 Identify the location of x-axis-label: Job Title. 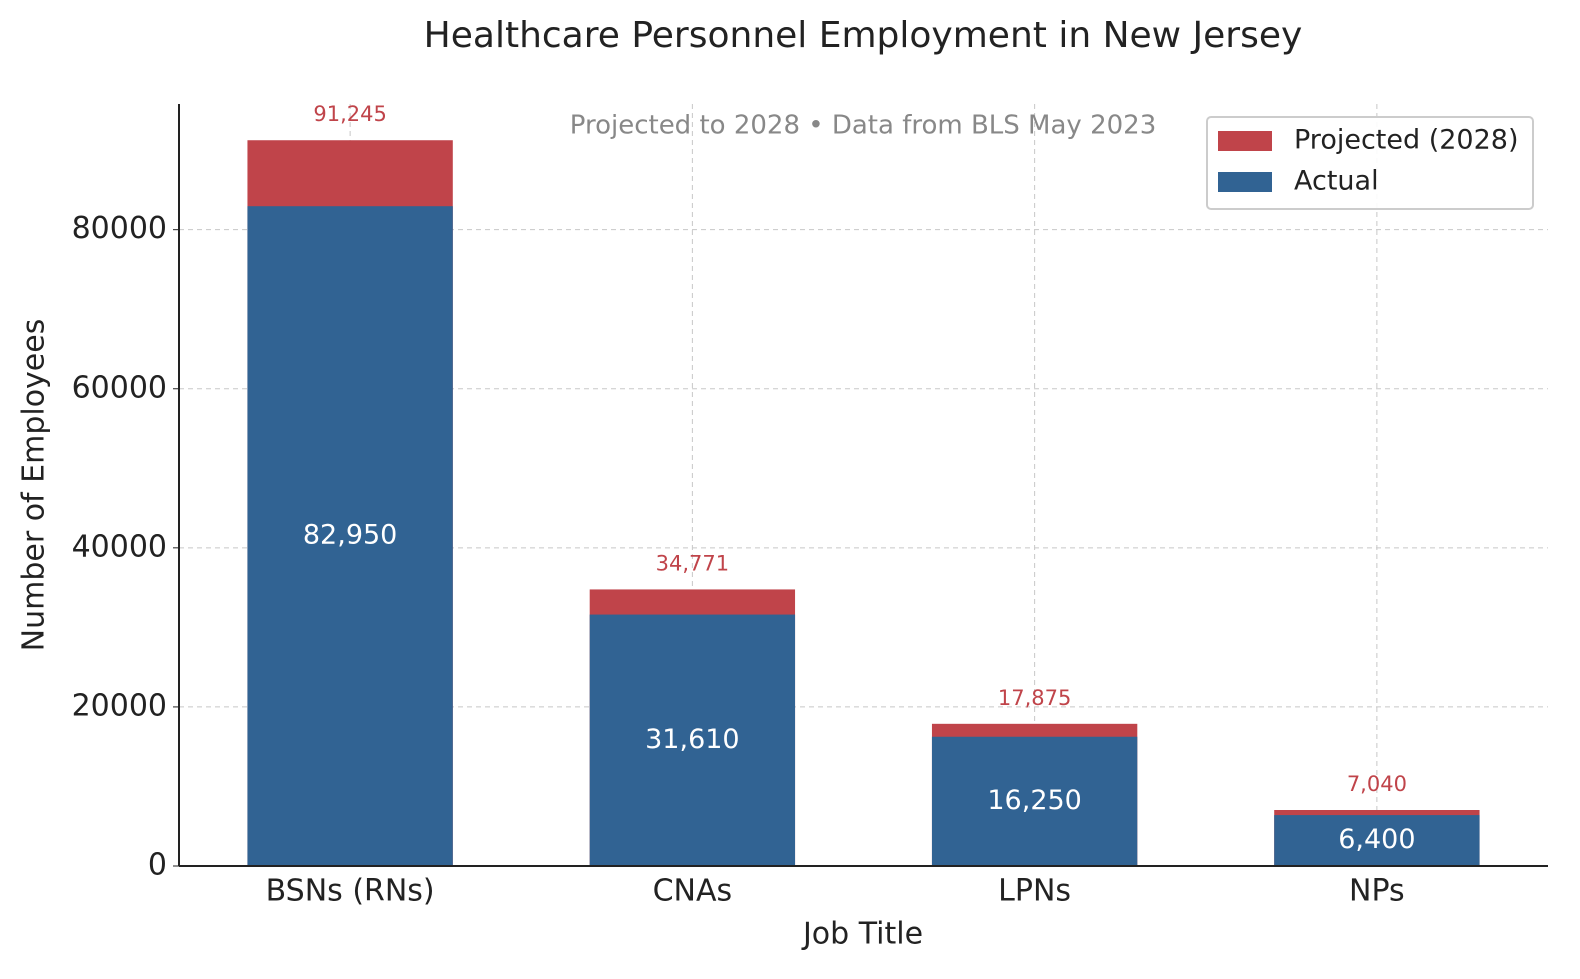
(862, 934).